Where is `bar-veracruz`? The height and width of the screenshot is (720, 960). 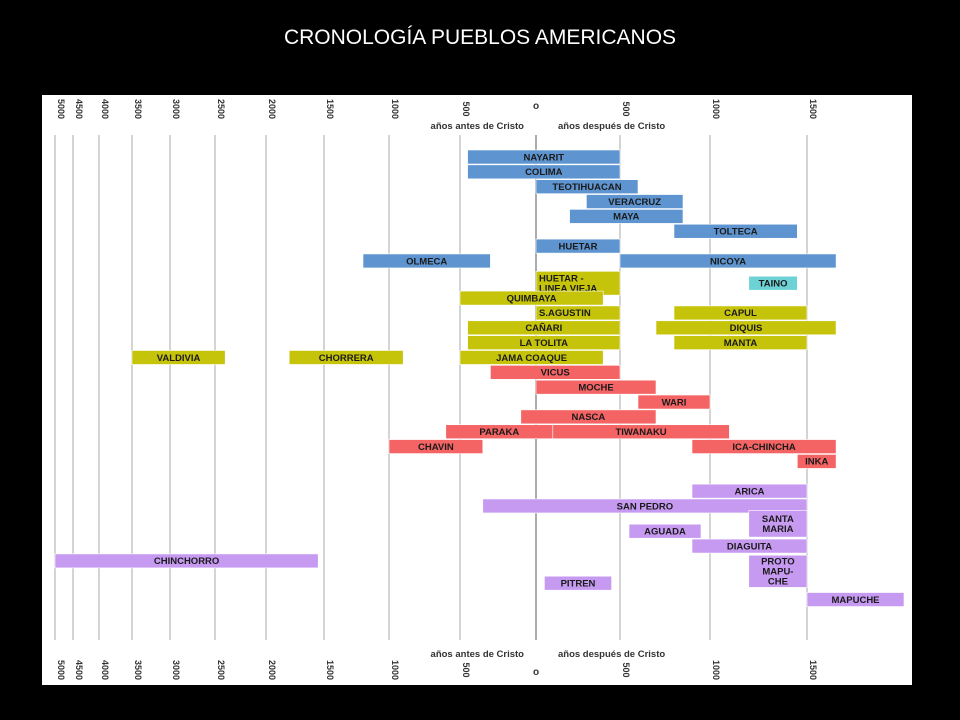 bar-veracruz is located at coordinates (635, 201).